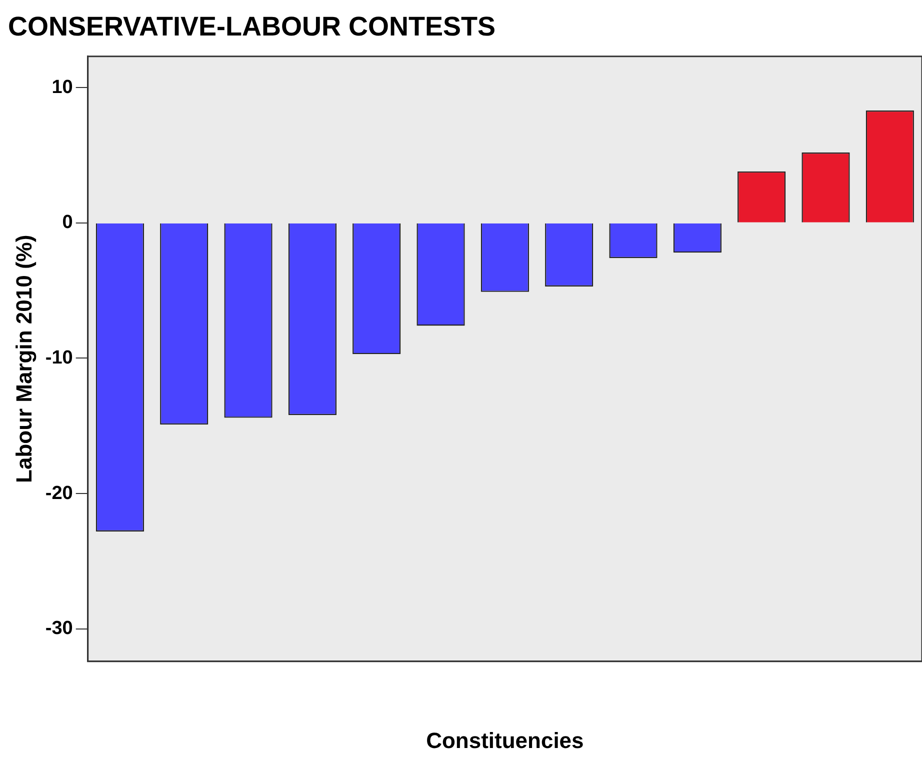  Describe the element at coordinates (67, 223) in the screenshot. I see `y-tick-label: 0` at that location.